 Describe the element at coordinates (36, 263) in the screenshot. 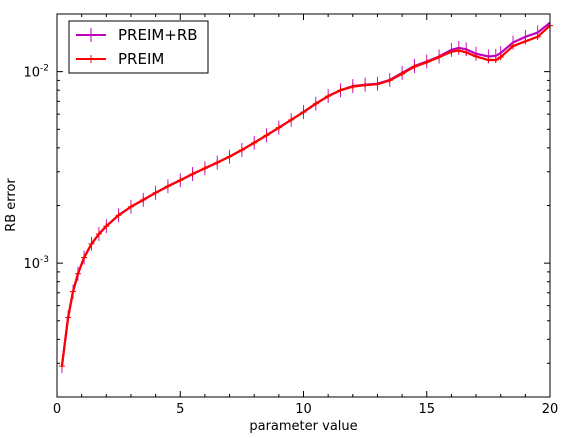

I see `y-tick-label: 10⁻³` at that location.